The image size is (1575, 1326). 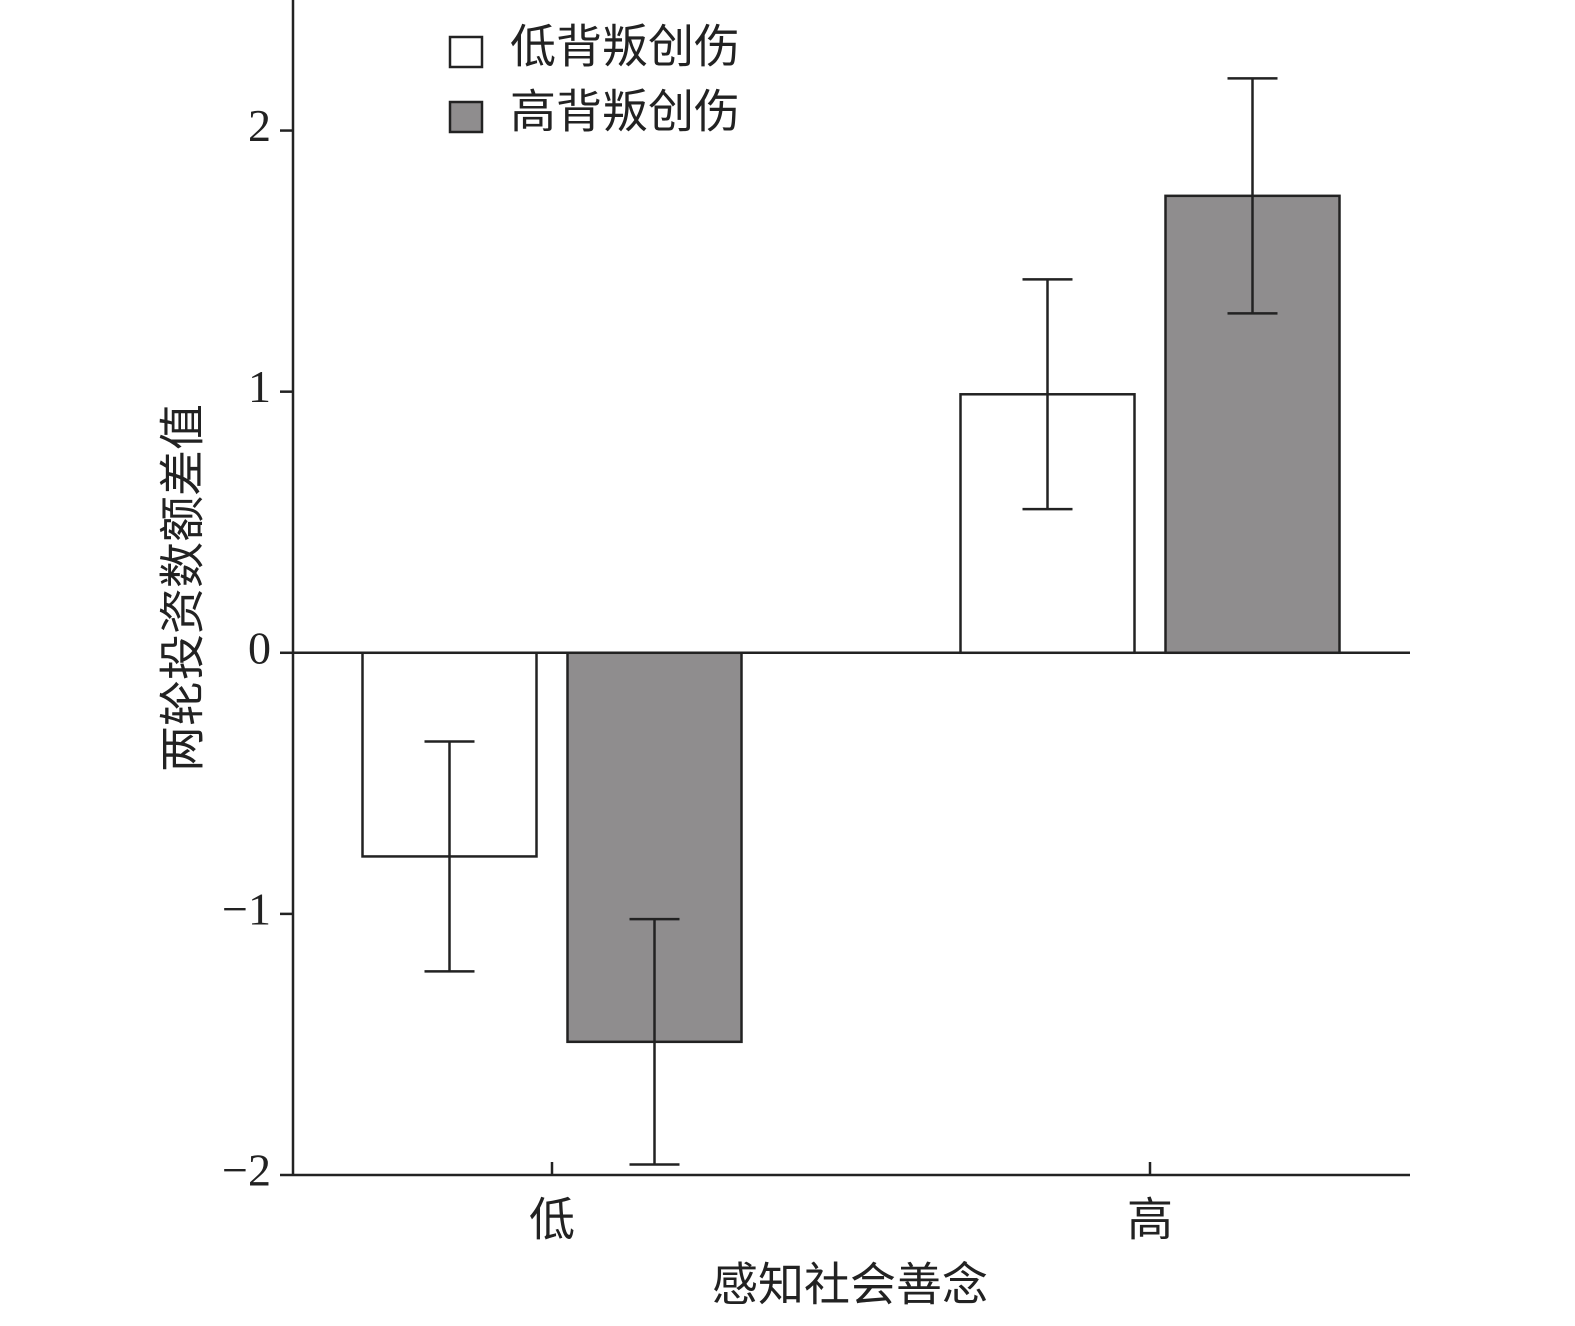 I want to click on y-axis-label: 两轮投资数额差值, so click(x=183, y=588).